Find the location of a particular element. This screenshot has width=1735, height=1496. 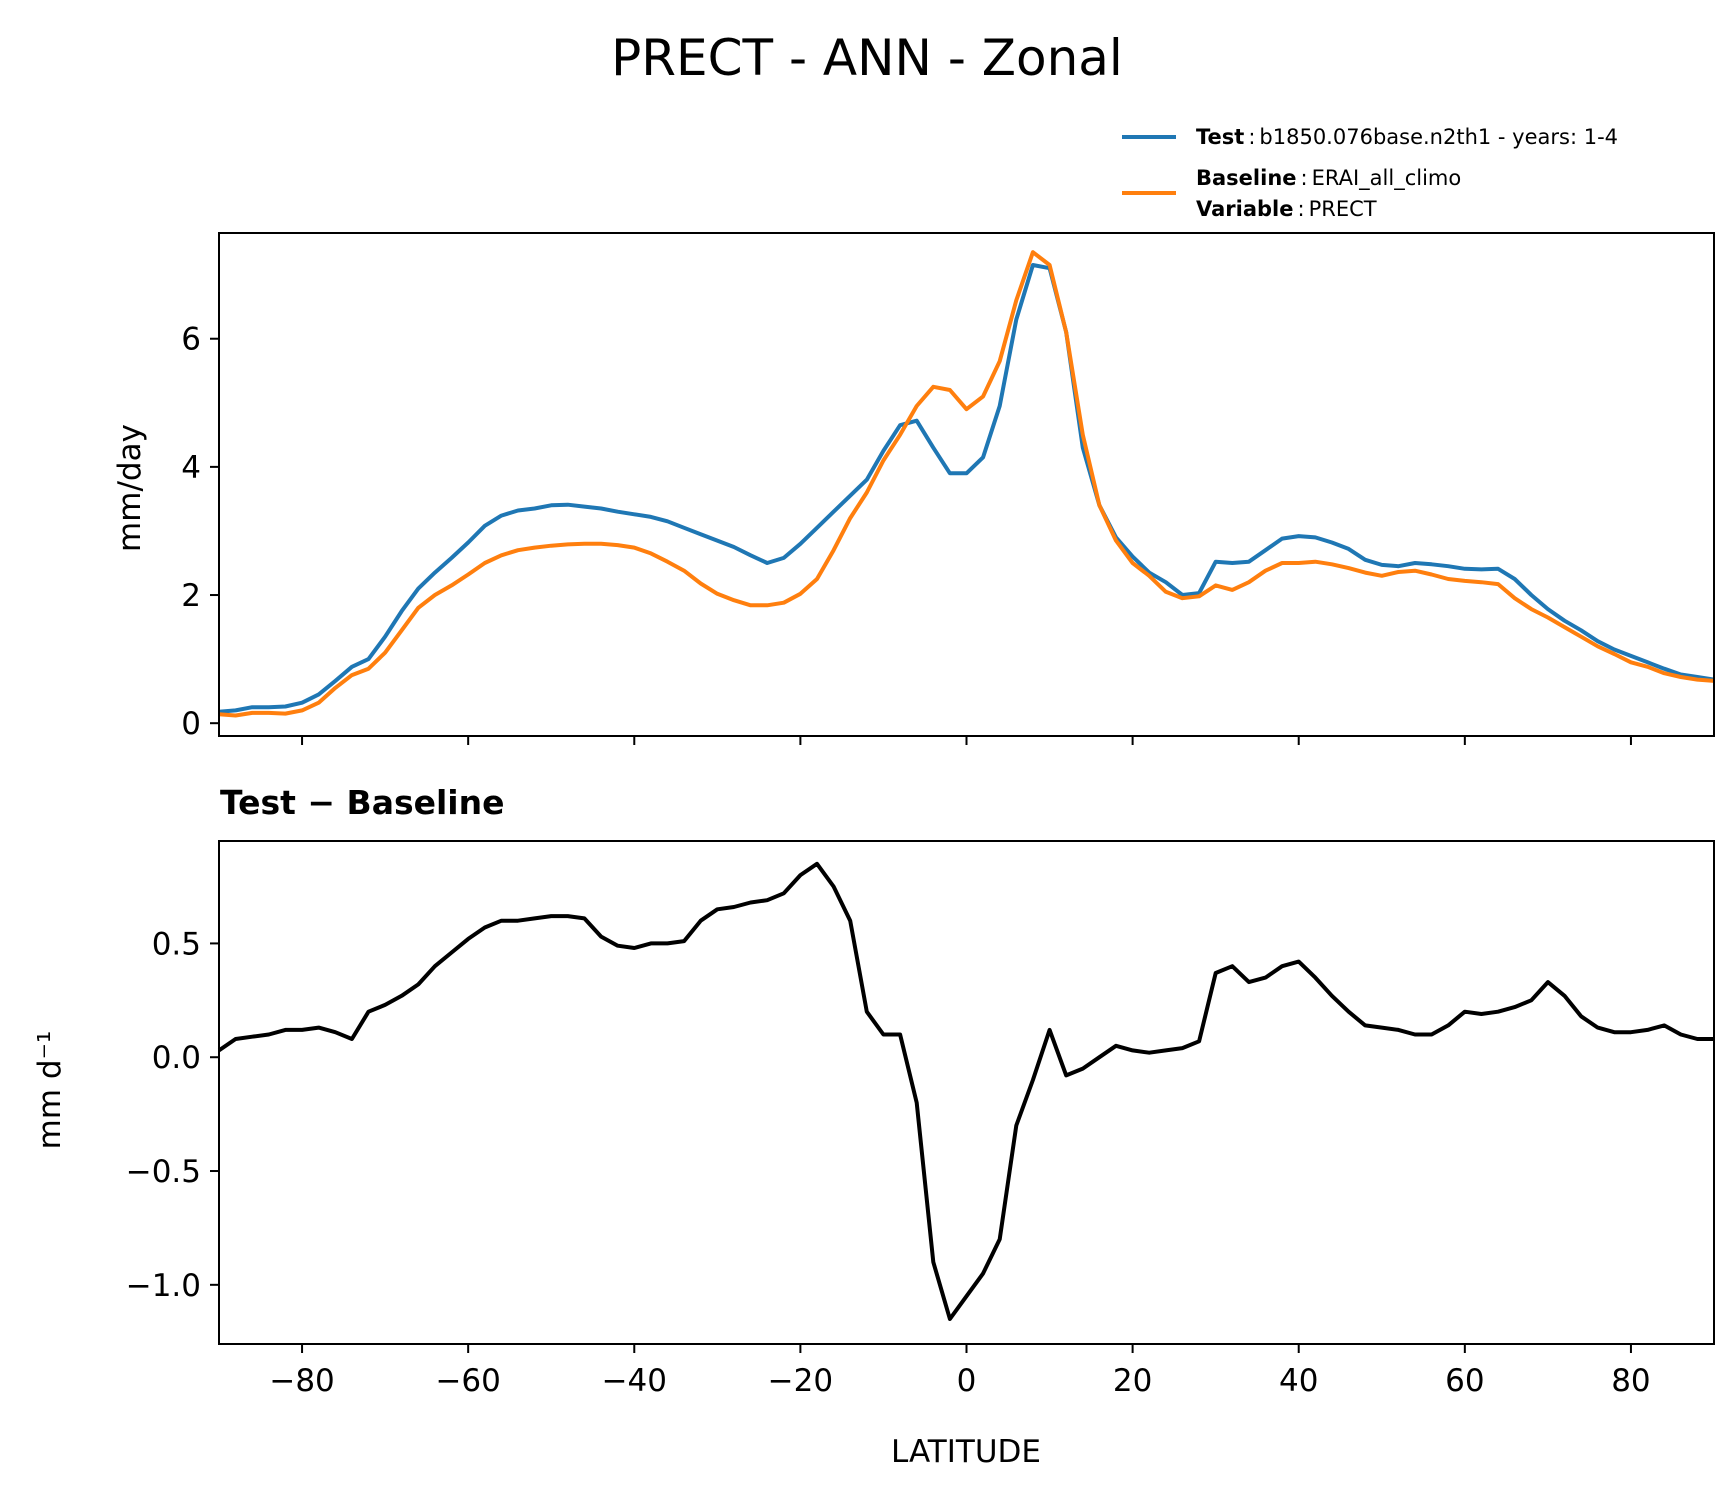

bottom-x-tick-label: 20 is located at coordinates (1132, 1381).